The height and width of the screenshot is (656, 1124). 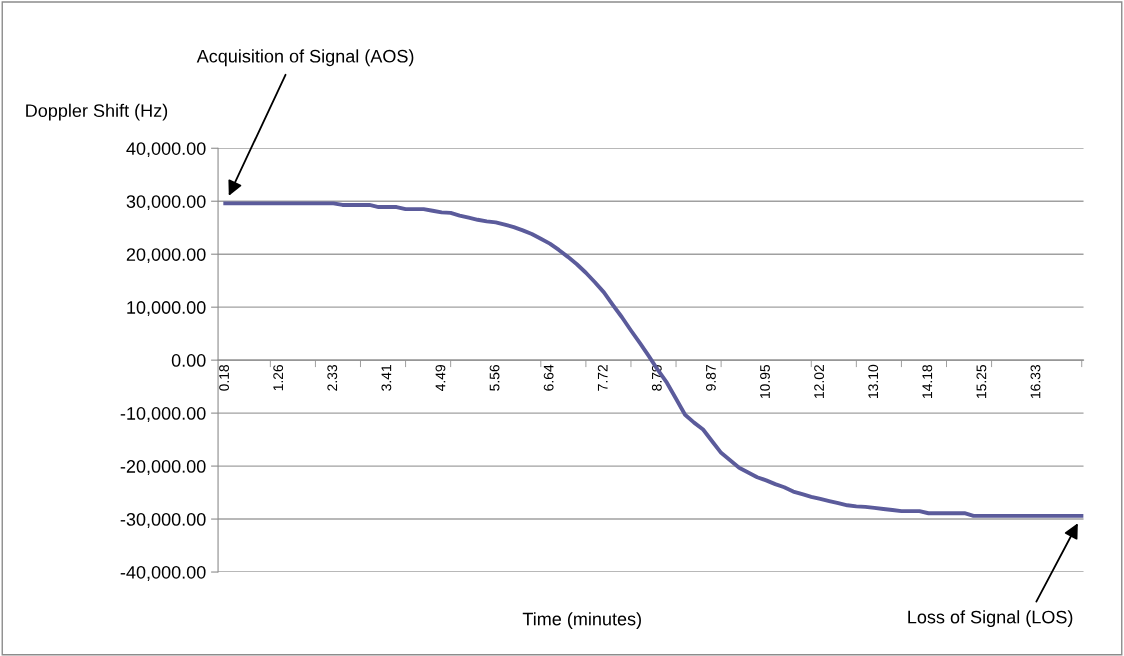 What do you see at coordinates (163, 573) in the screenshot?
I see `y-tick-label: -40,000.00` at bounding box center [163, 573].